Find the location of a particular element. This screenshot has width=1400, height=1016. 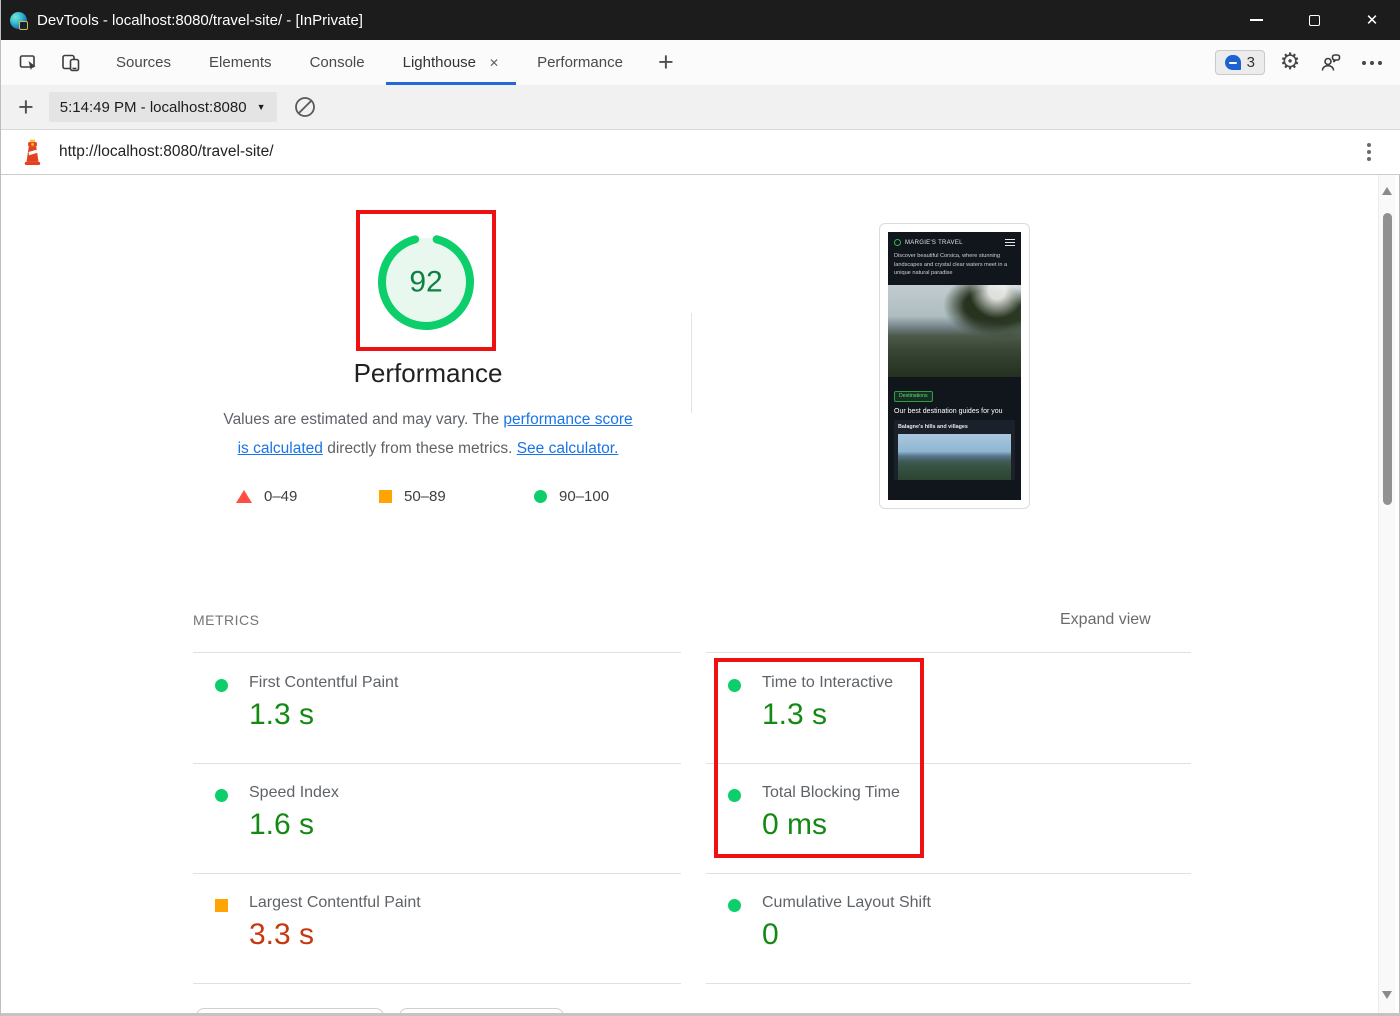

chevron-down-icon: ▼ is located at coordinates (261, 107).